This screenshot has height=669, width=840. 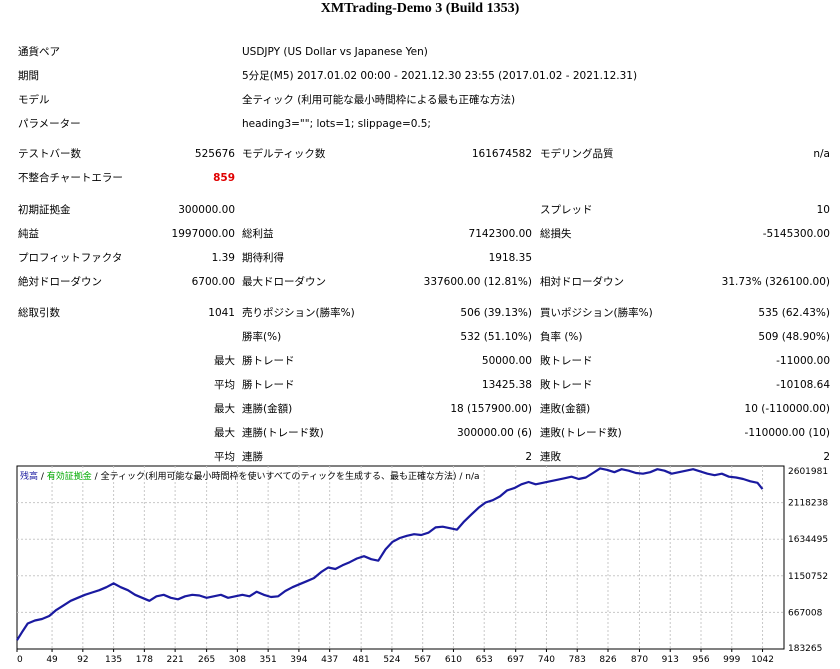 I want to click on legend-equity: 有効証拠金, so click(x=69, y=476).